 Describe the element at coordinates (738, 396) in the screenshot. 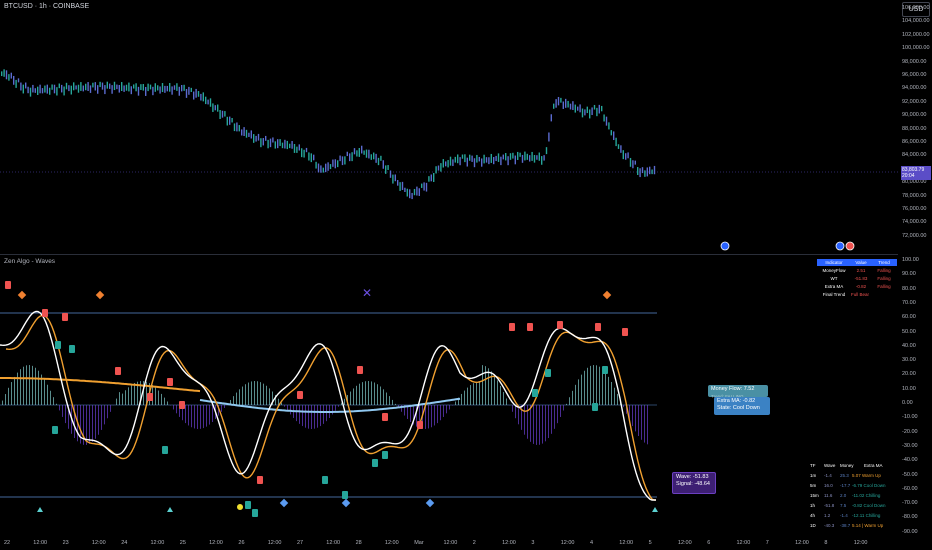

I see `trend-text: Trend: FALLING` at that location.